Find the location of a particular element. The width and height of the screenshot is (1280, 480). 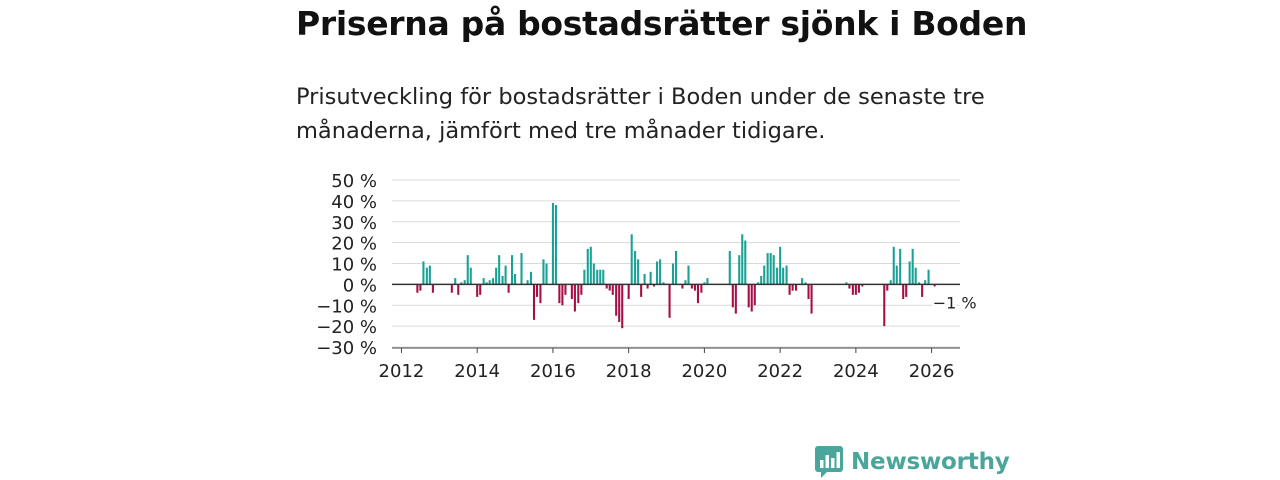

y-tick-label: −20 % is located at coordinates (346, 327).